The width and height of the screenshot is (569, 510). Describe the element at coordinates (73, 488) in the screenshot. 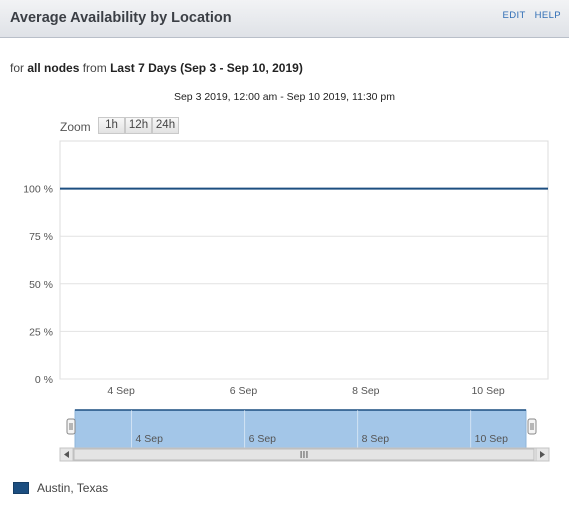

I see `legend-item-austin: Austin, Texas` at that location.